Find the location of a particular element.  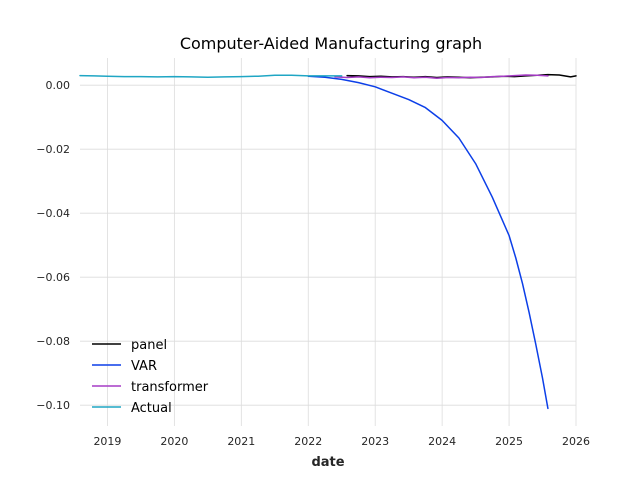

y-tick-label: −0.04 is located at coordinates (53, 213).